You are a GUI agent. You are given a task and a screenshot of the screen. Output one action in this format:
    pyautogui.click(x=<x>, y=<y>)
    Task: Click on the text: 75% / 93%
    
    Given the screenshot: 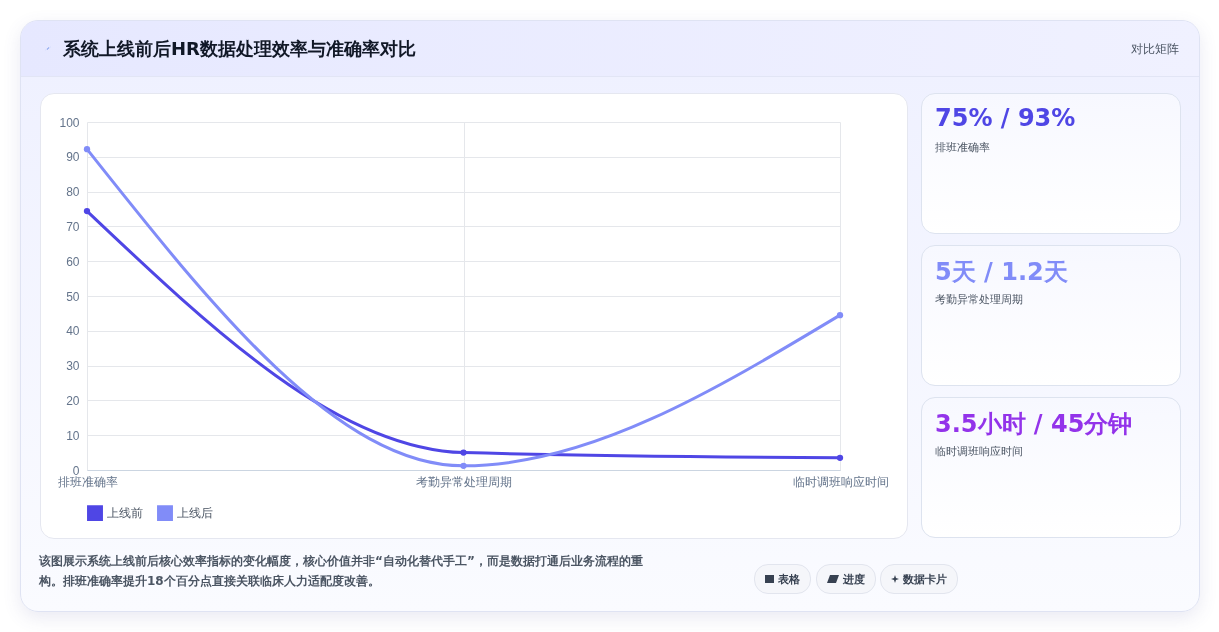 What is the action you would take?
    pyautogui.click(x=1005, y=118)
    